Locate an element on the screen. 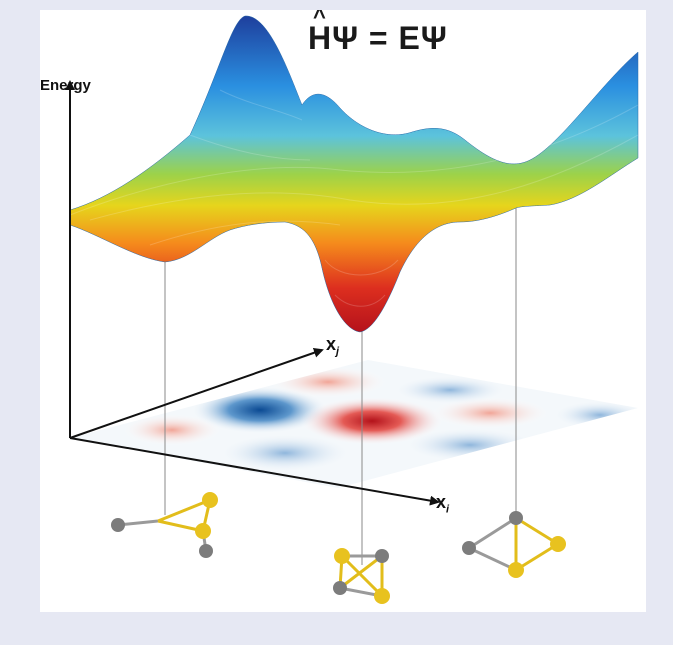  energy-axis-label: Energy is located at coordinates (65, 85).